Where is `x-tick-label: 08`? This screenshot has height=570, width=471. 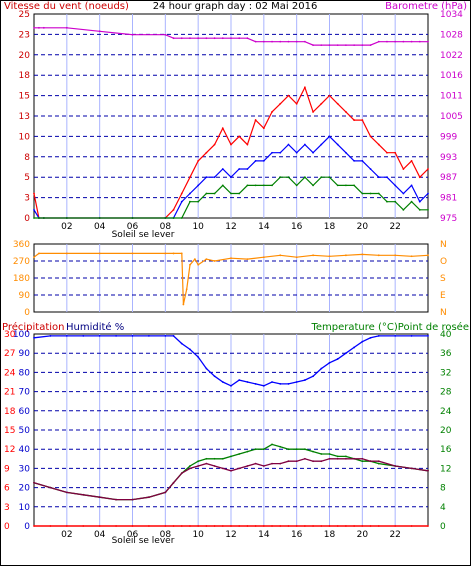
x-tick-label: 08 is located at coordinates (166, 227).